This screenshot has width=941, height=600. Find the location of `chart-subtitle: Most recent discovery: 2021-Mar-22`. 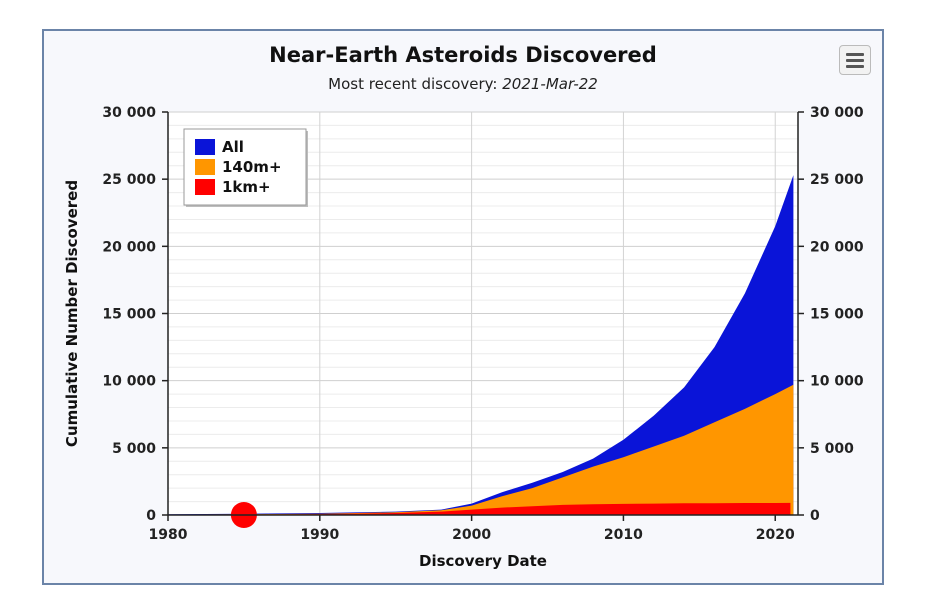

chart-subtitle: Most recent discovery: 2021-Mar-22 is located at coordinates (463, 84).